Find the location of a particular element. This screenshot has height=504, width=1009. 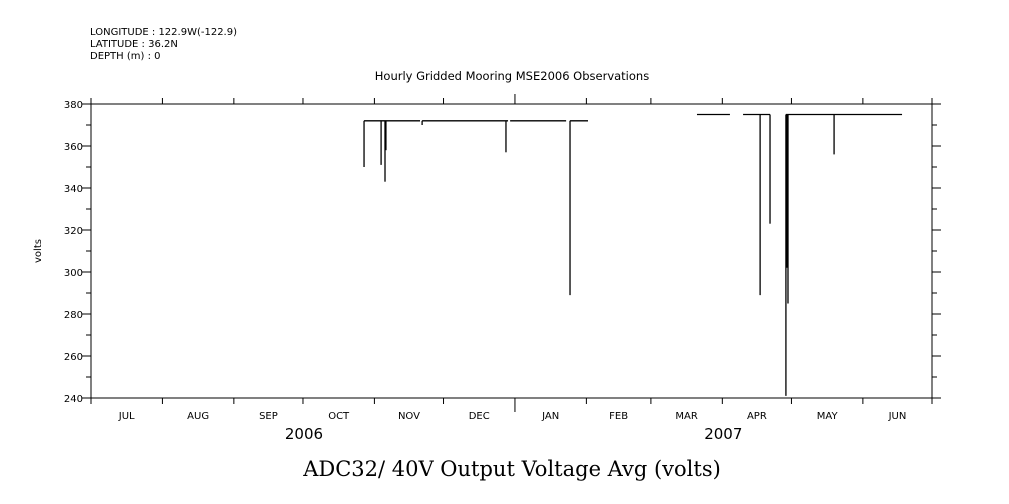

month-label: JAN is located at coordinates (550, 416).